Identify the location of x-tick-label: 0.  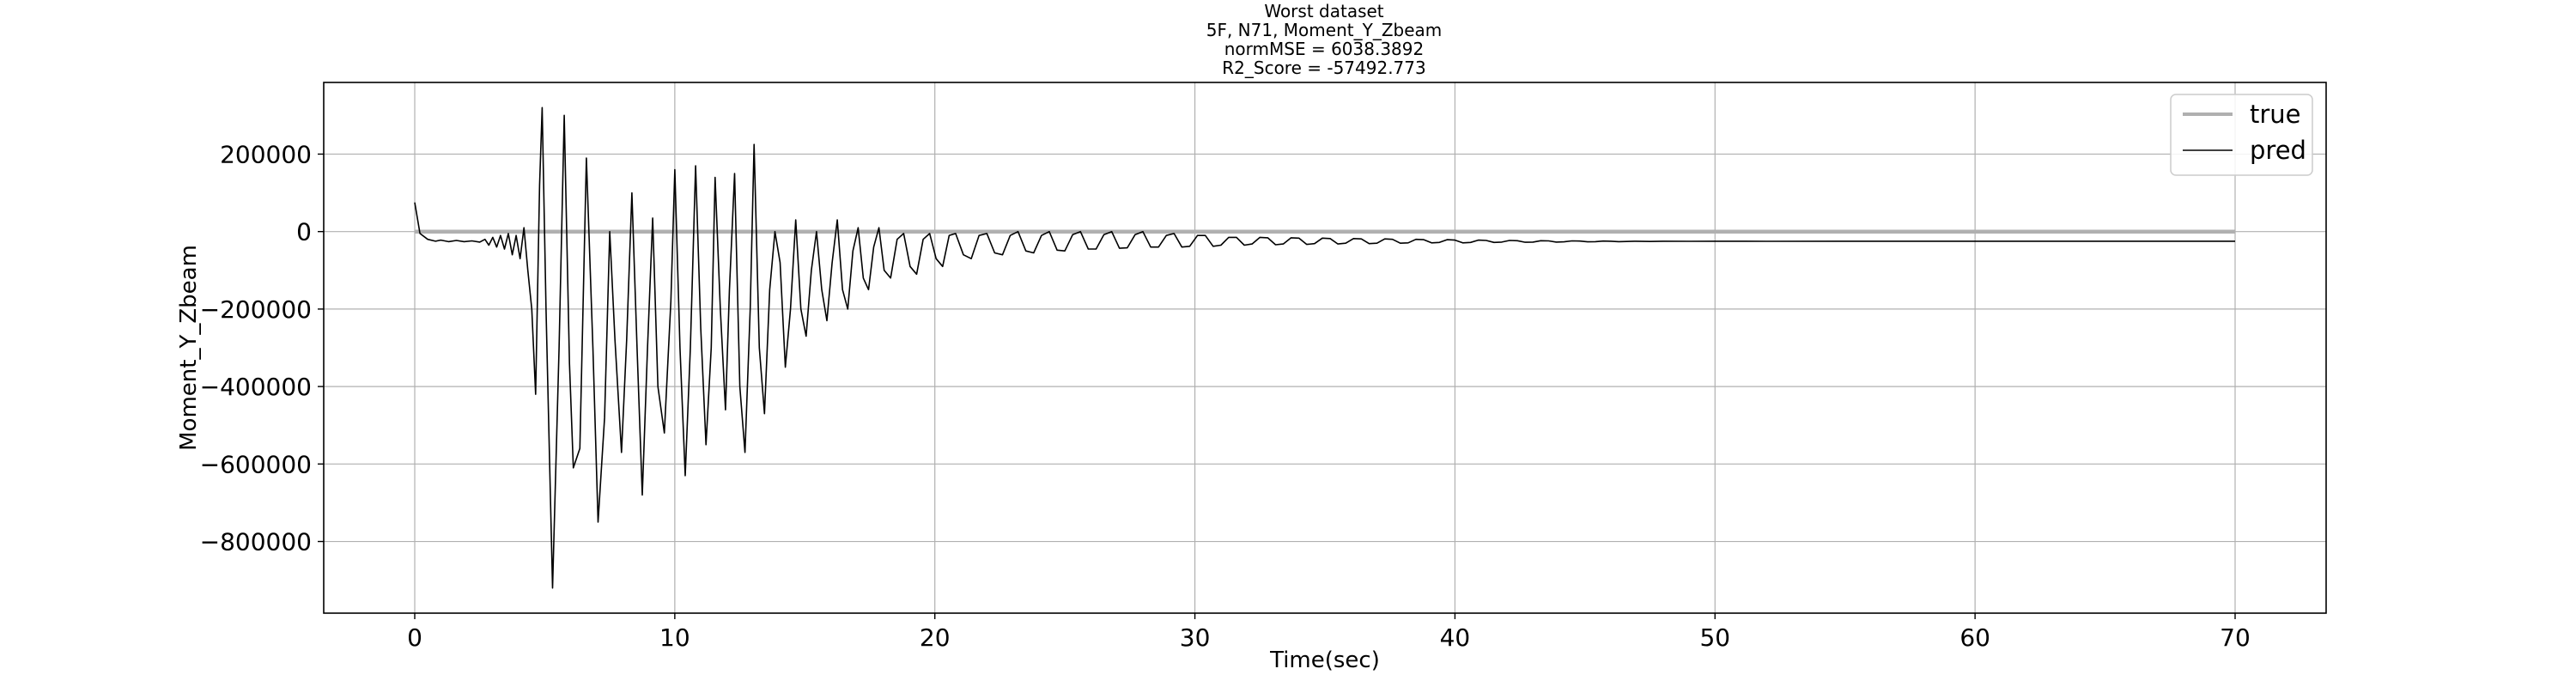
(414, 637).